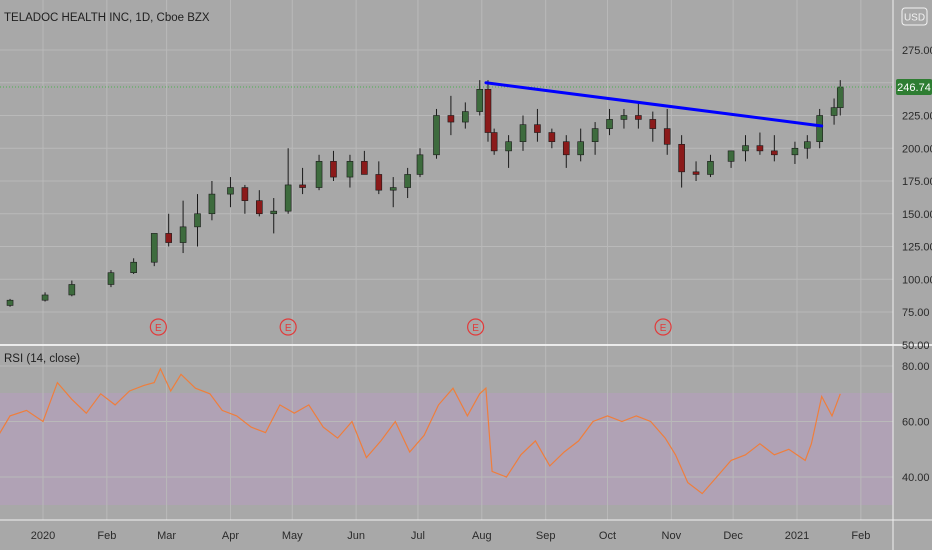 This screenshot has width=932, height=550. Describe the element at coordinates (917, 215) in the screenshot. I see `price-tick-label: 150.00` at that location.